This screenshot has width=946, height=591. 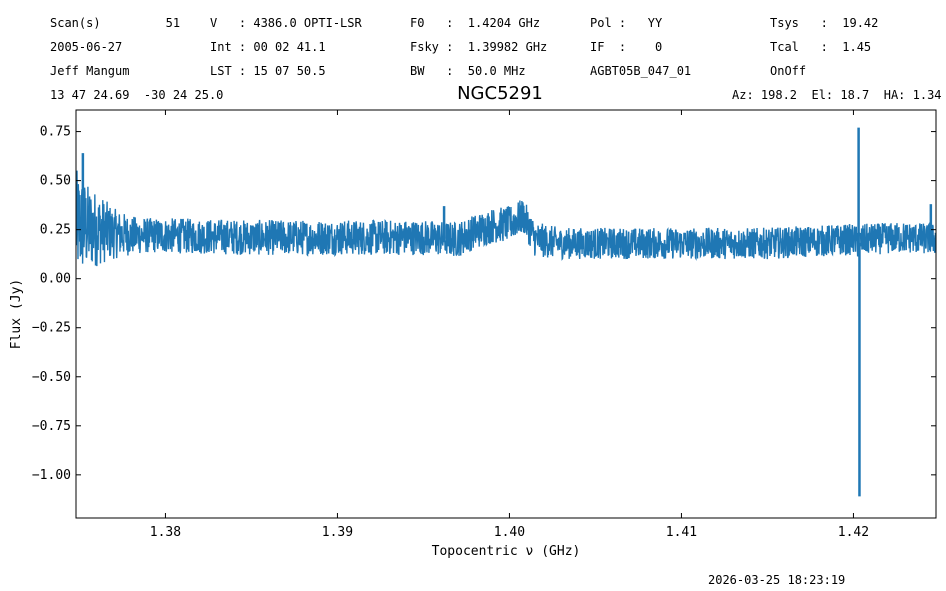 What do you see at coordinates (55, 230) in the screenshot?
I see `y-tick-label: 0.25` at bounding box center [55, 230].